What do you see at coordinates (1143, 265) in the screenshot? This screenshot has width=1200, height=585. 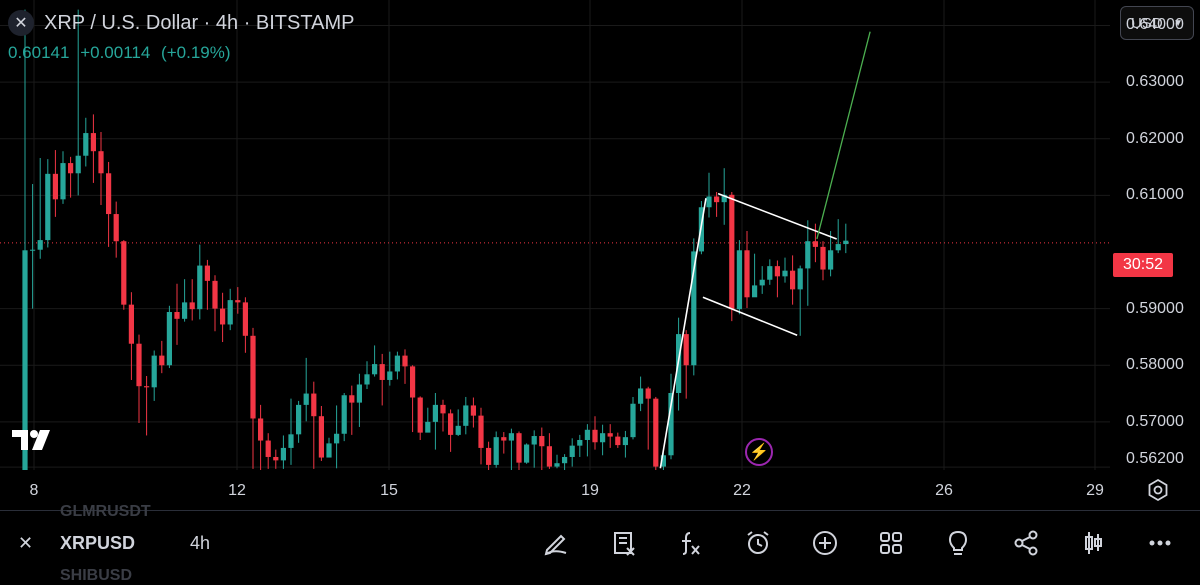 I see `countdown-price-tag: 30:52` at bounding box center [1143, 265].